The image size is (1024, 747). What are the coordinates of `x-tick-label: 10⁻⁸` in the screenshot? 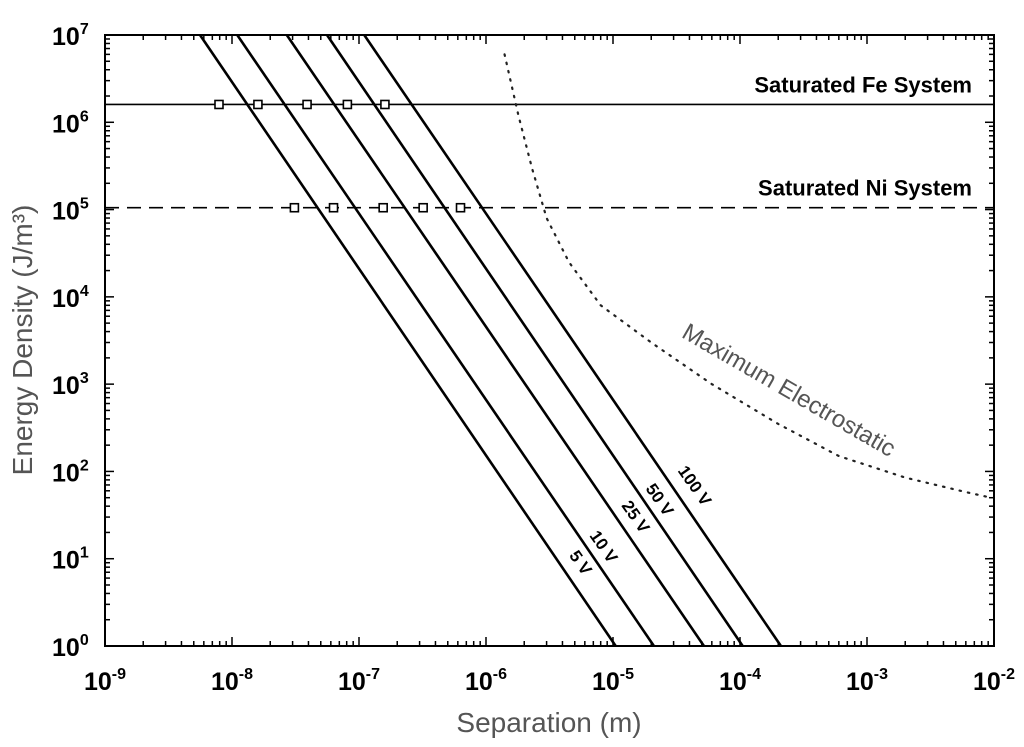 It's located at (232, 681).